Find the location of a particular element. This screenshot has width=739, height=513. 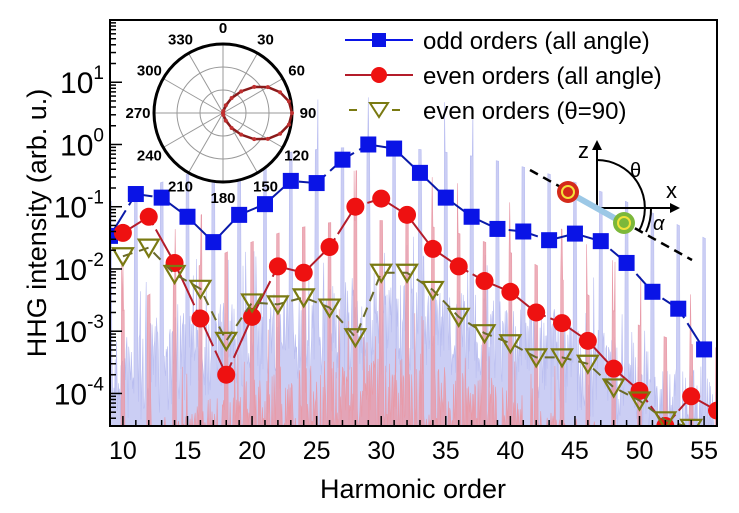

legend-item-even: even orders (all angle) is located at coordinates (503, 76).